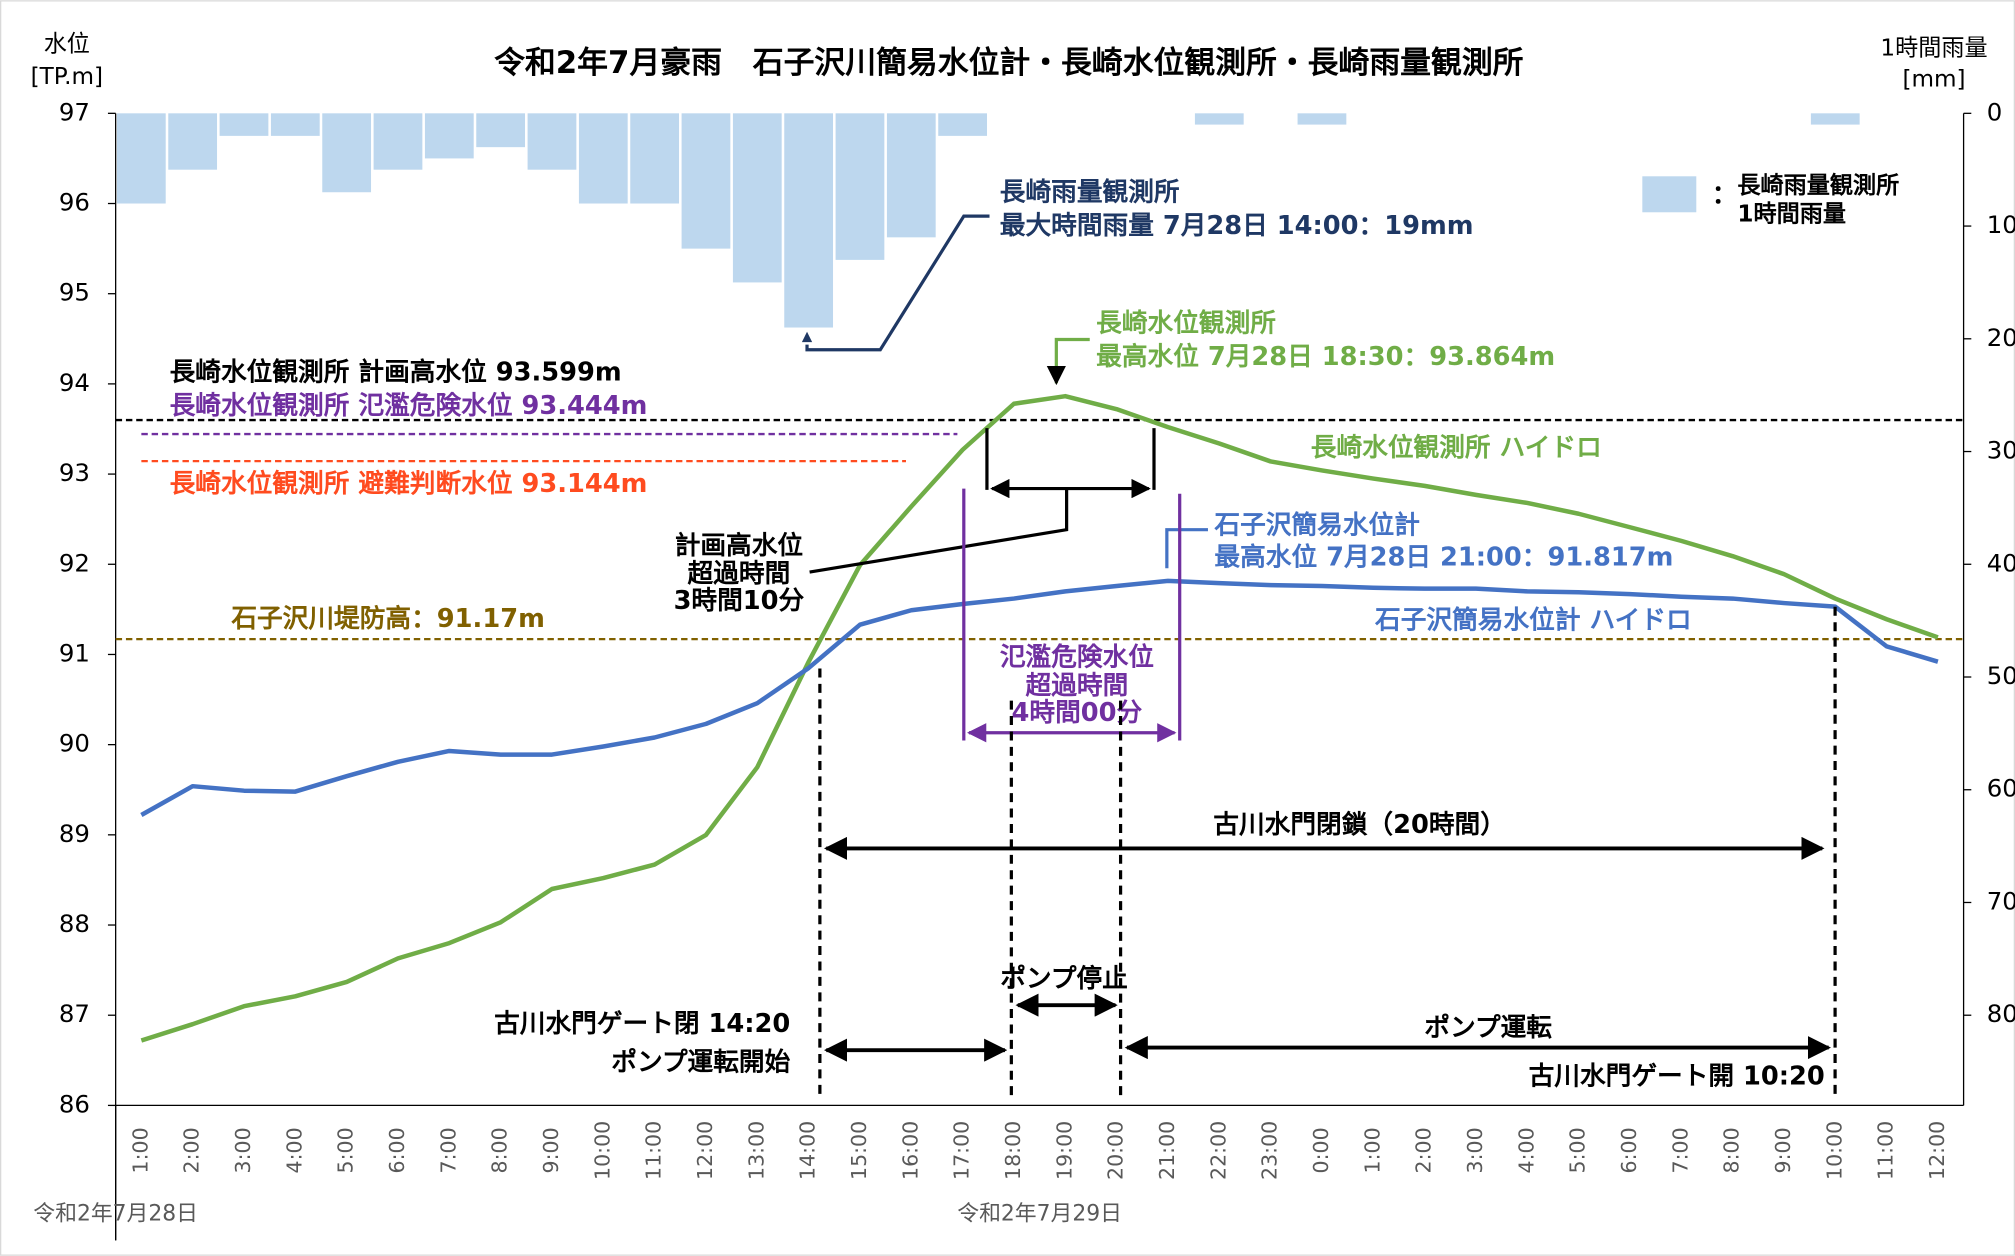 The width and height of the screenshot is (2015, 1256). I want to click on y-tick-label: 87, so click(74, 1013).